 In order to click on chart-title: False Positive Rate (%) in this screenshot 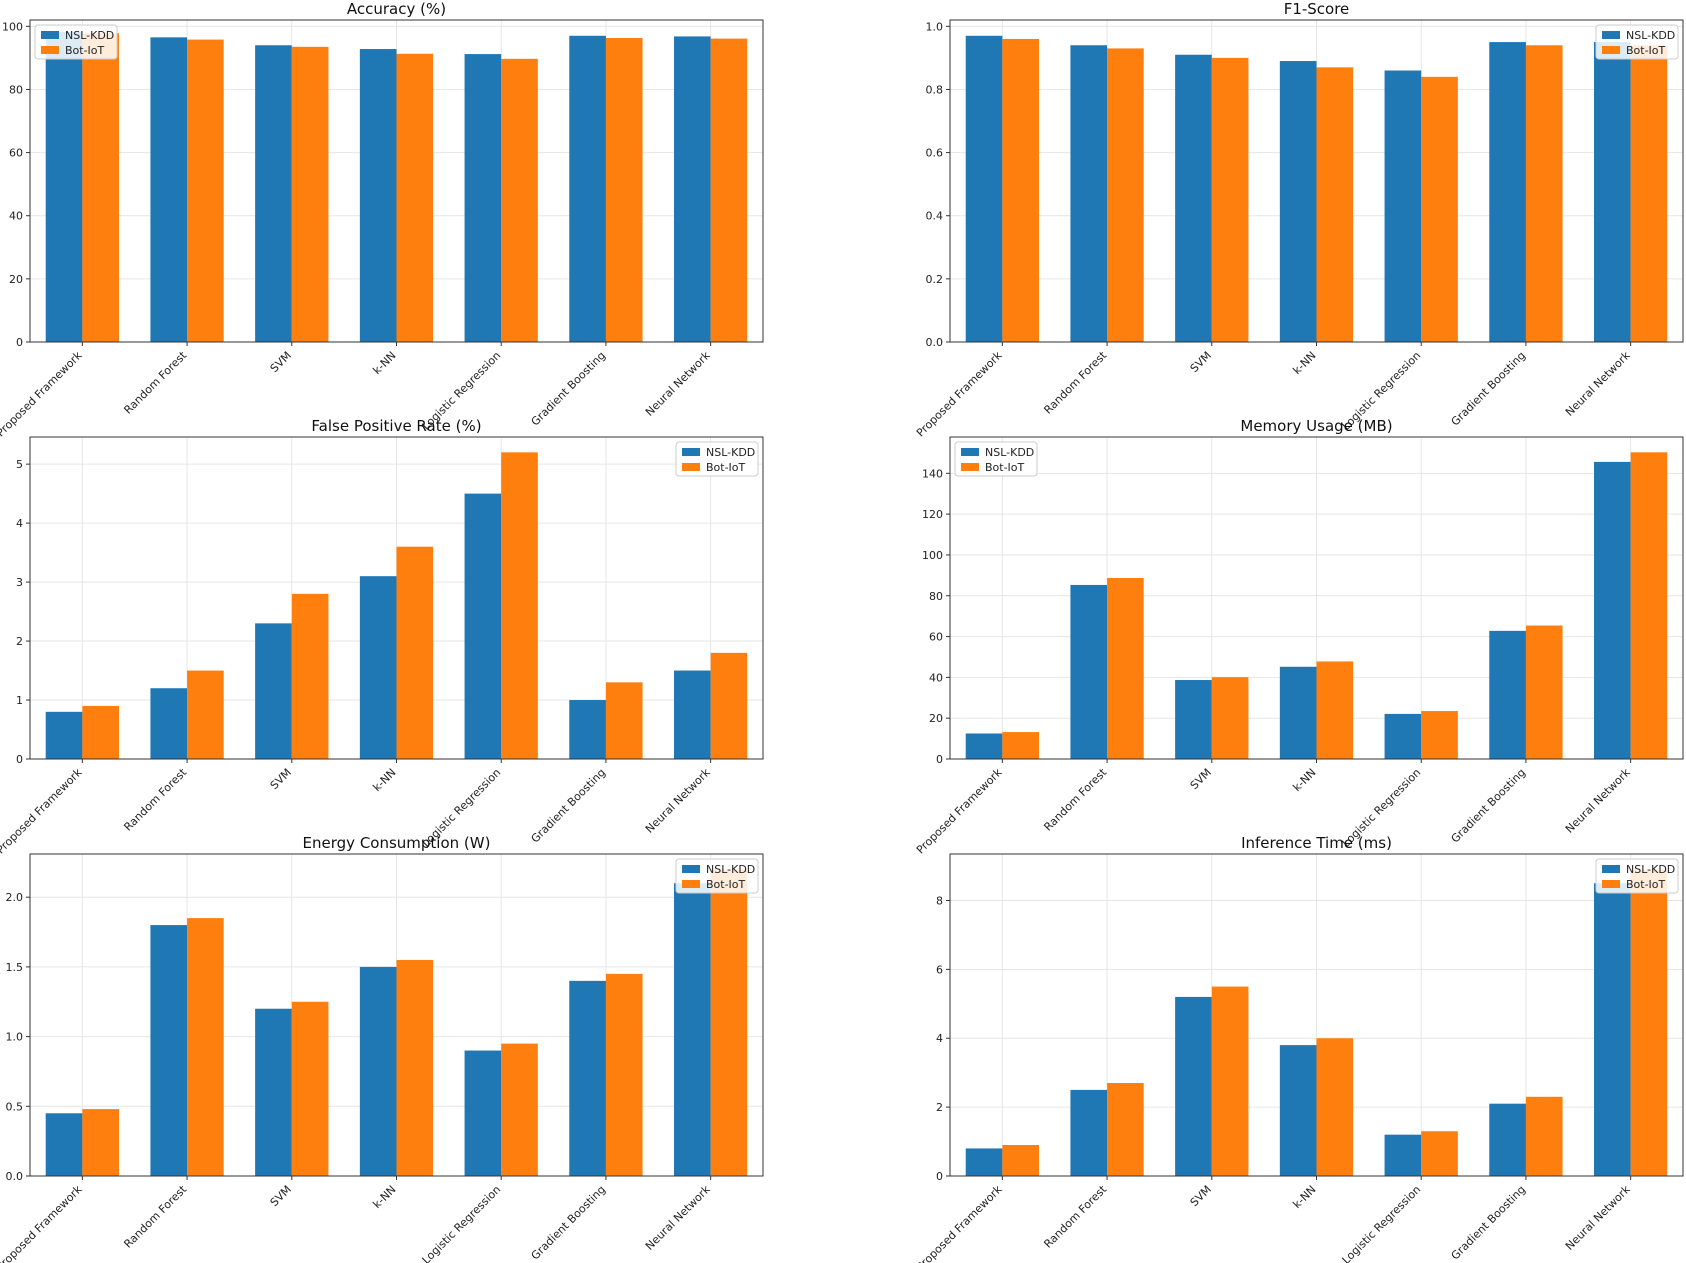, I will do `click(396, 426)`.